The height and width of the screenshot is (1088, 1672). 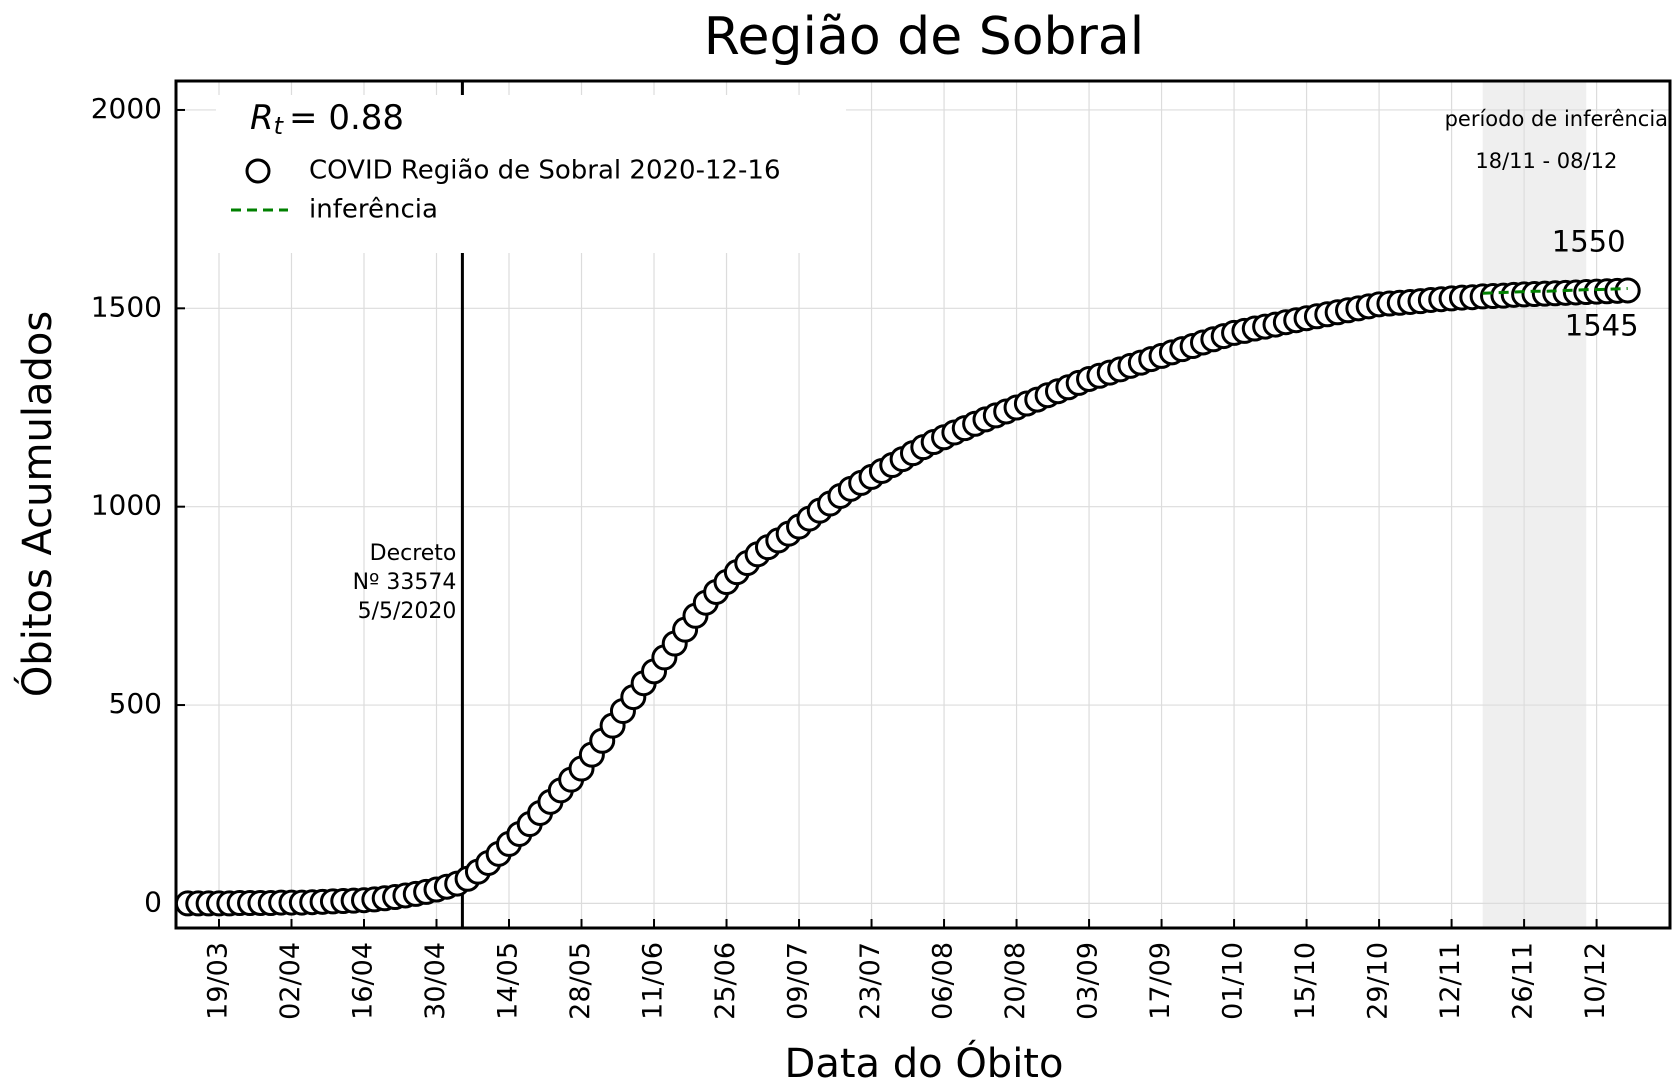 I want to click on x-tick-label: 02/04, so click(x=290, y=981).